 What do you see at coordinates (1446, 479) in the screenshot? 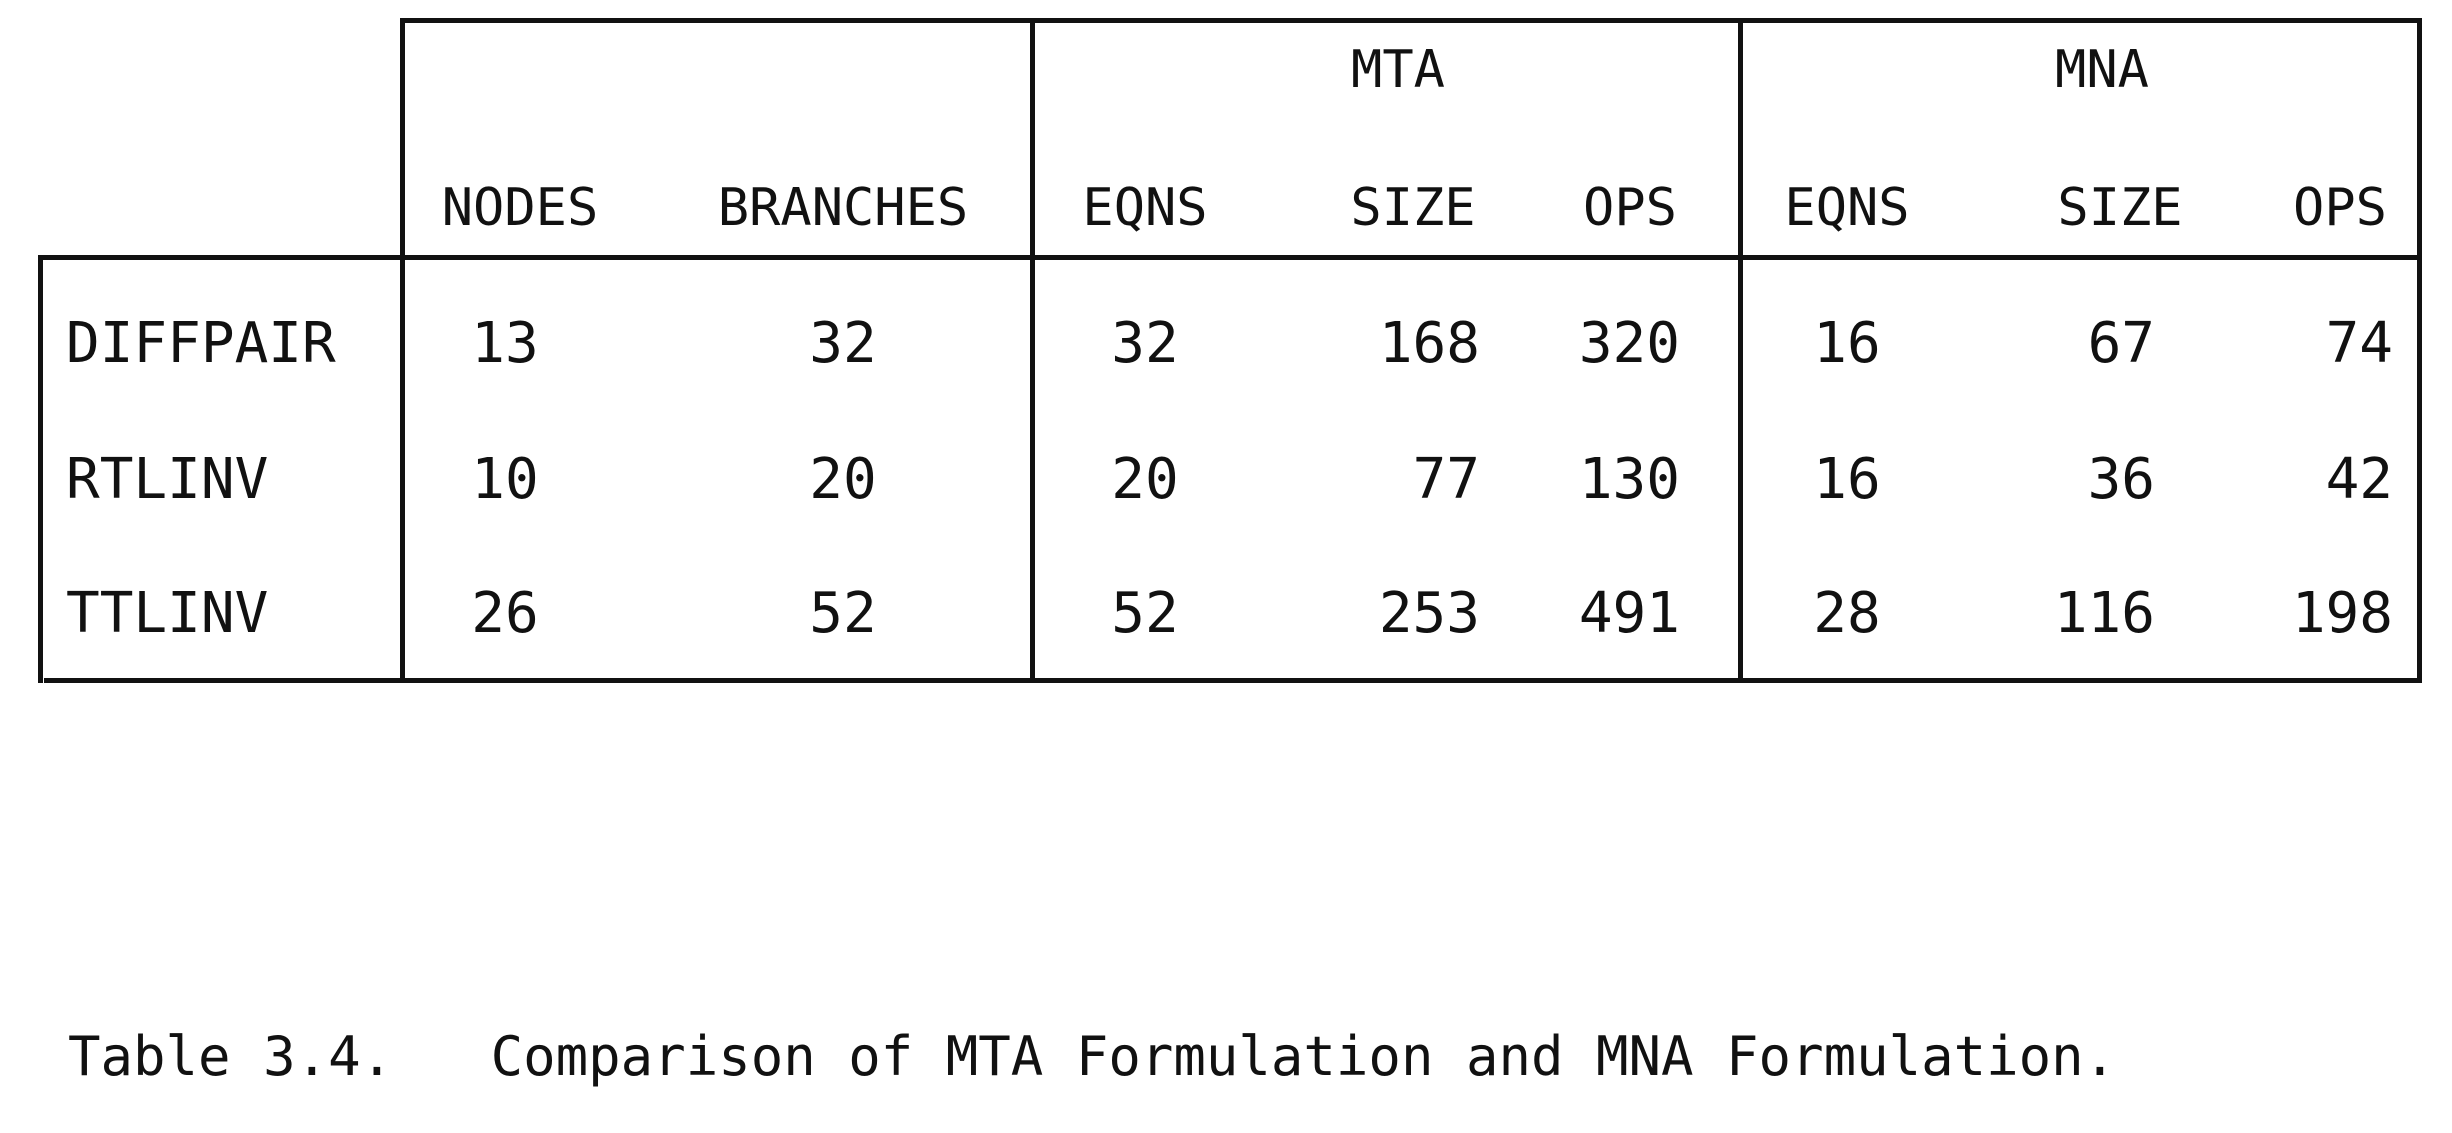
I see `cell-mta-size: 77` at bounding box center [1446, 479].